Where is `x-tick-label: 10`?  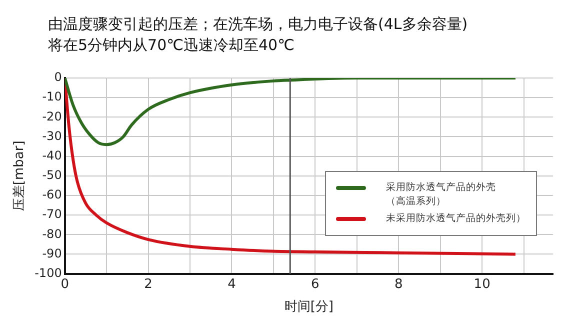 x-tick-label: 10 is located at coordinates (482, 284).